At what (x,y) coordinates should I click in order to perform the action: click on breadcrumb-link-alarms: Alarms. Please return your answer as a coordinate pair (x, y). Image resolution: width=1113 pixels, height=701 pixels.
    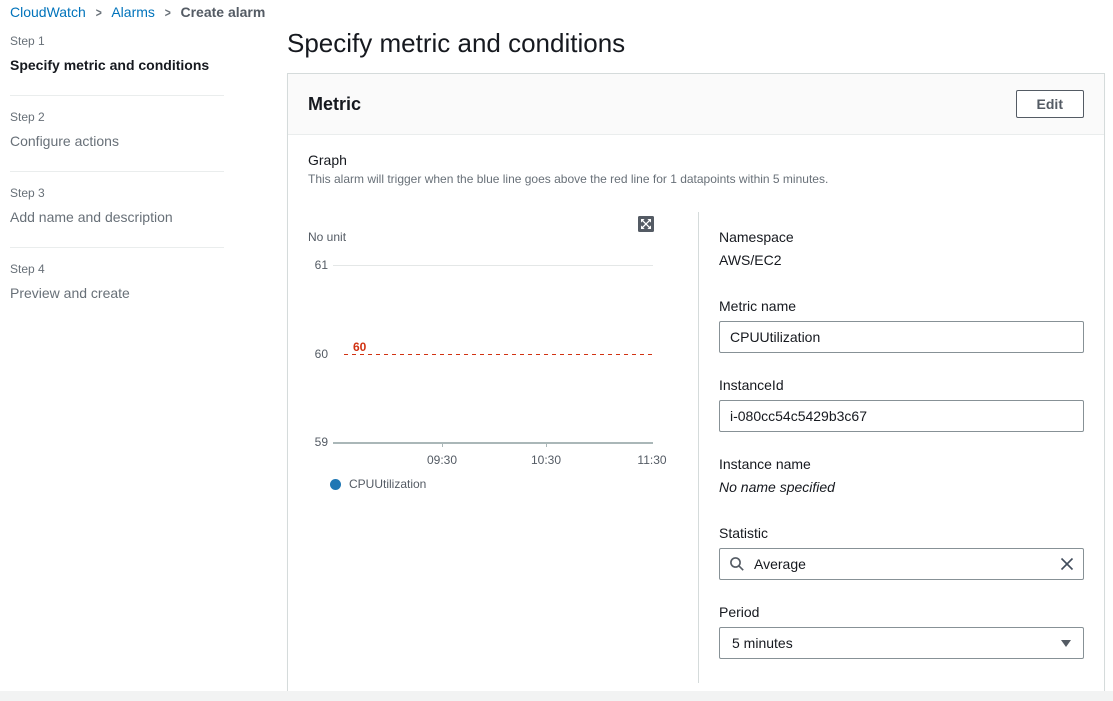
    Looking at the image, I should click on (133, 12).